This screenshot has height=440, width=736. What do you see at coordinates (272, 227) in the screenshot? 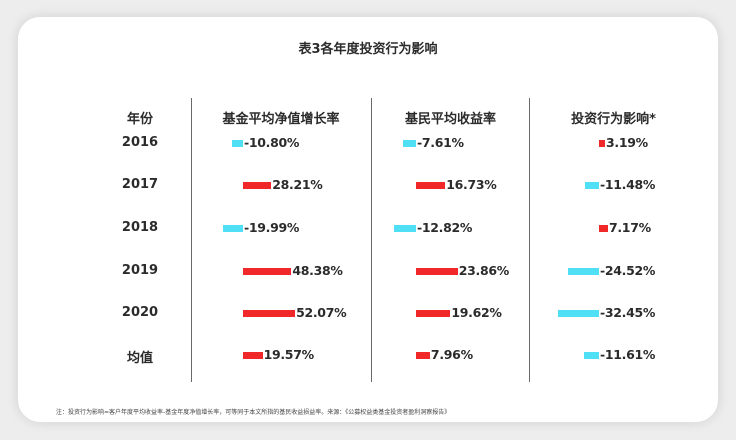
I see `fund-growth-value: -19.99%` at bounding box center [272, 227].